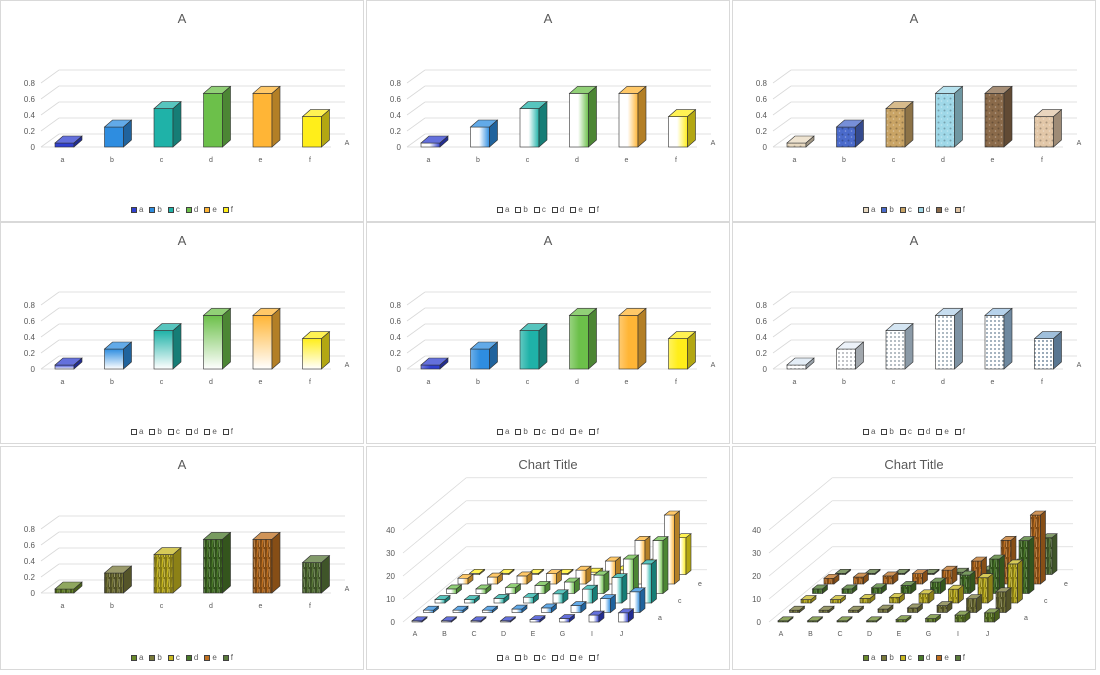 The image size is (1100, 675). What do you see at coordinates (546, 557) in the screenshot?
I see `chart-canvas: 0 10 20 30 40 A B C D E G I Ja c e` at bounding box center [546, 557].